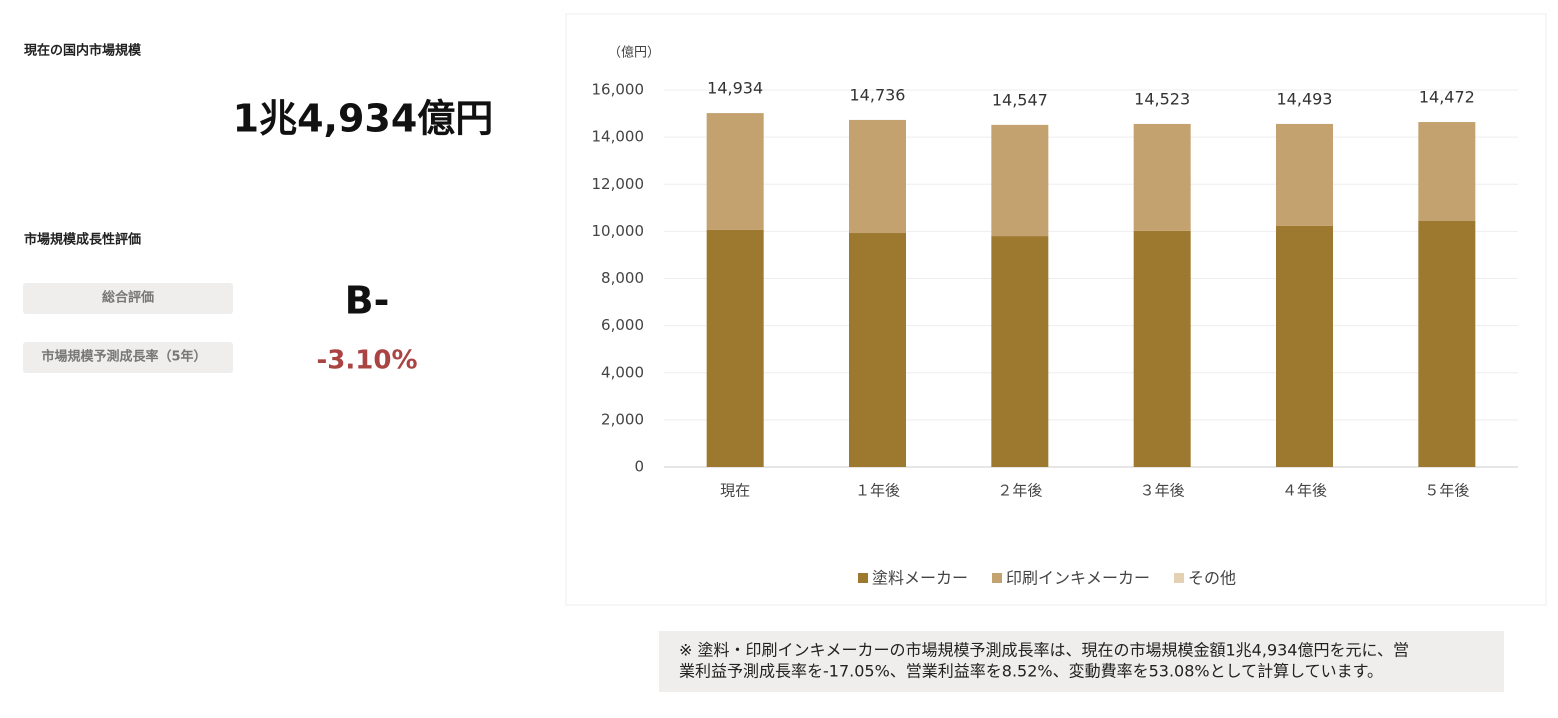 The width and height of the screenshot is (1558, 718). What do you see at coordinates (1020, 99) in the screenshot?
I see `total-label: 14,547` at bounding box center [1020, 99].